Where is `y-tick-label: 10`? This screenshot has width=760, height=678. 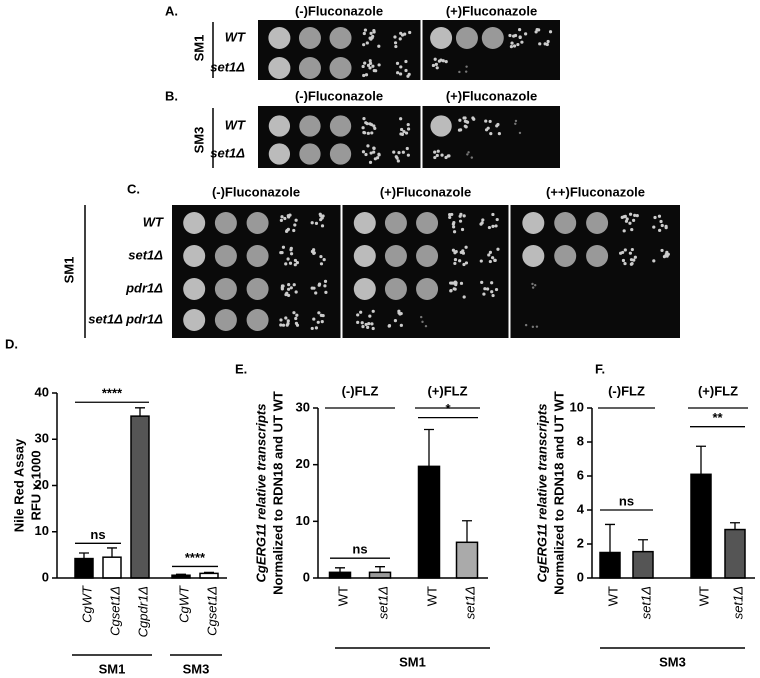
y-tick-label: 10 is located at coordinates (42, 530).